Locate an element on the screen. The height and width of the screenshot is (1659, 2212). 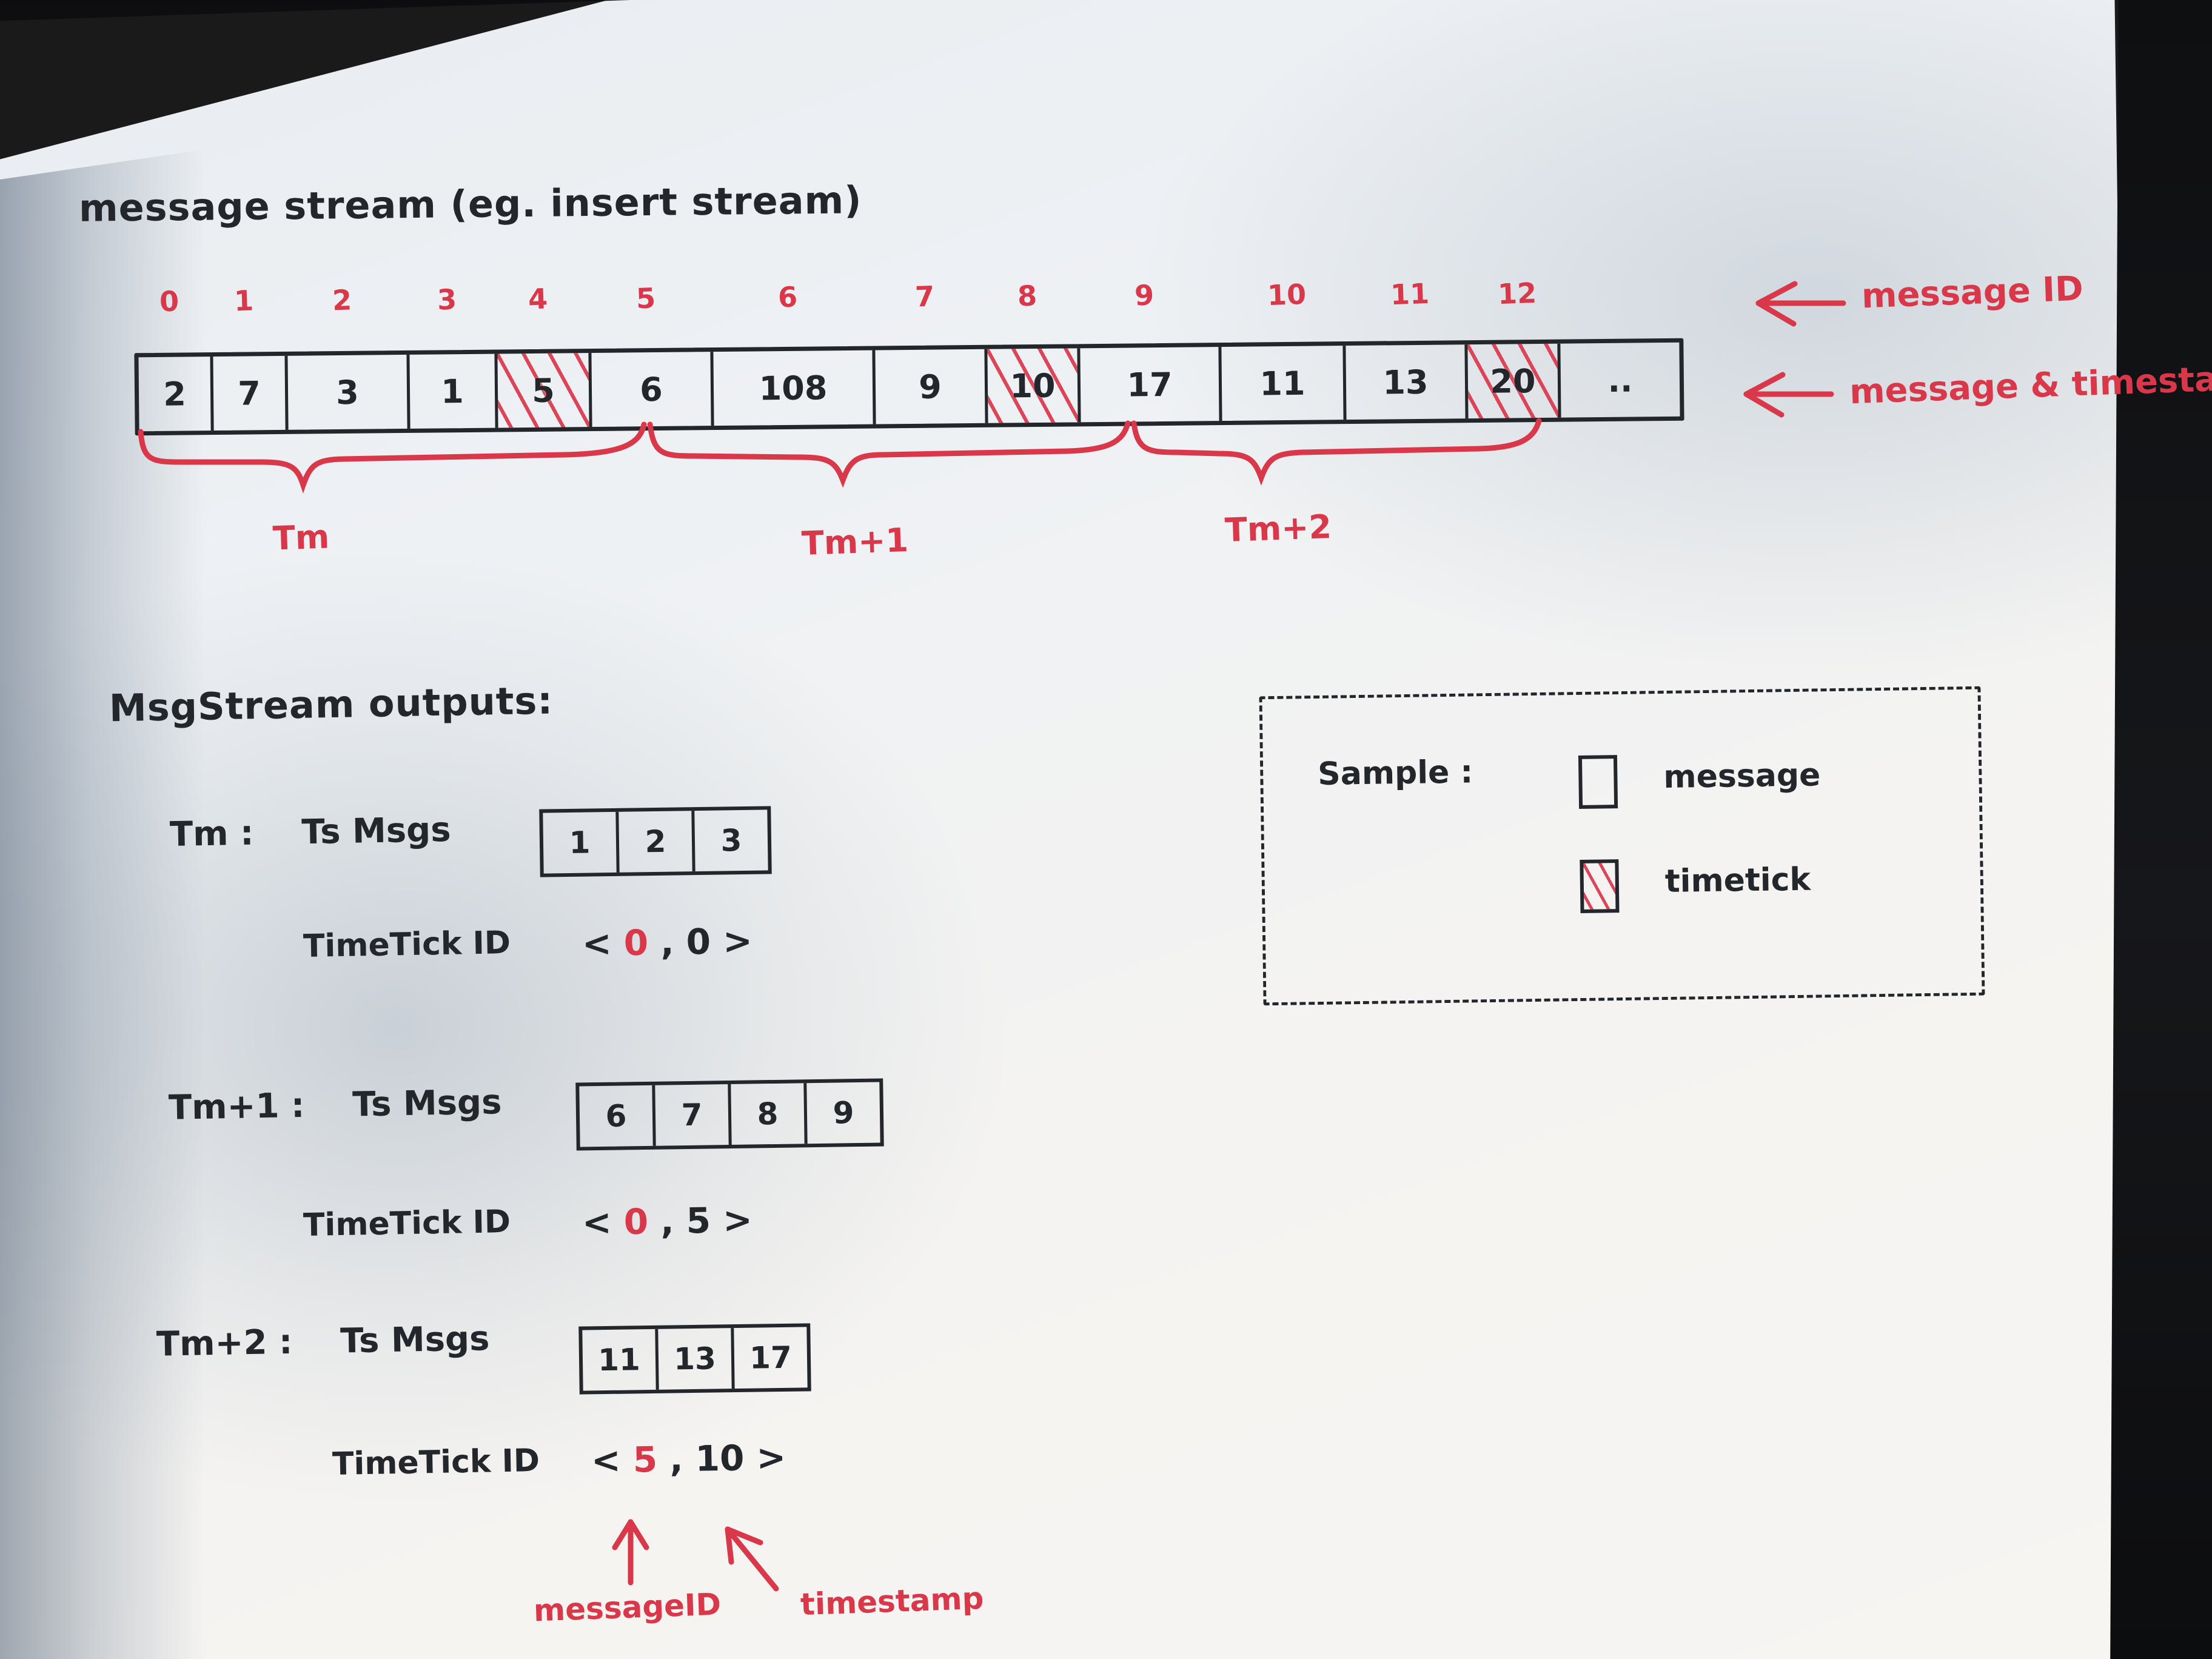
stream-index-10: 10 is located at coordinates (1287, 294).